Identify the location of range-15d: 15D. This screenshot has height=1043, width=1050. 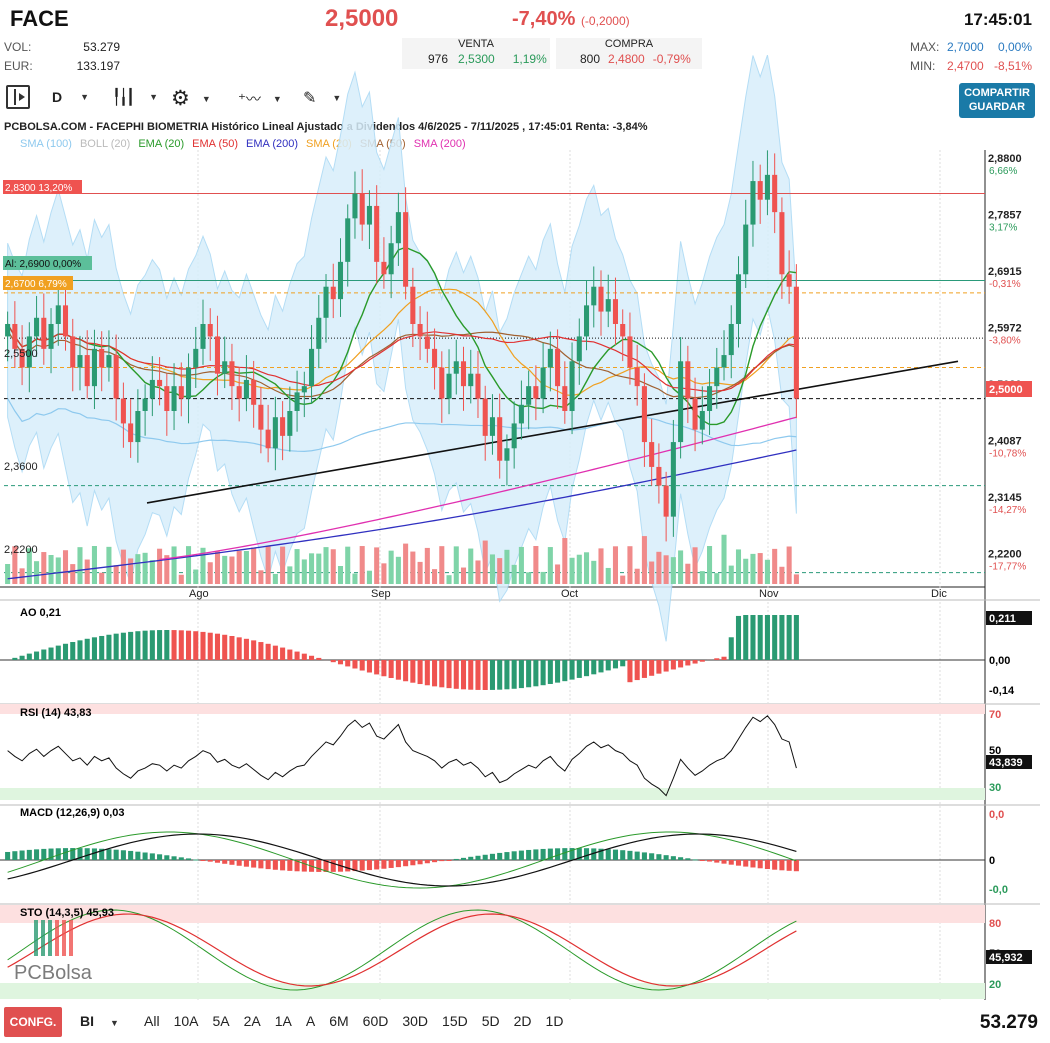
(455, 1021).